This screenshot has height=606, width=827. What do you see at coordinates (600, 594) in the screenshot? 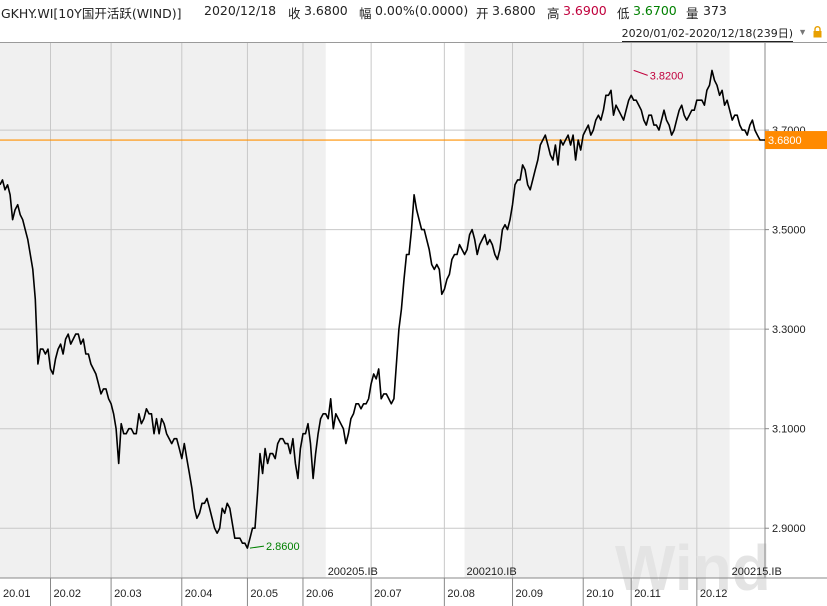
I see `x-tick-label: 20.10` at bounding box center [600, 594].